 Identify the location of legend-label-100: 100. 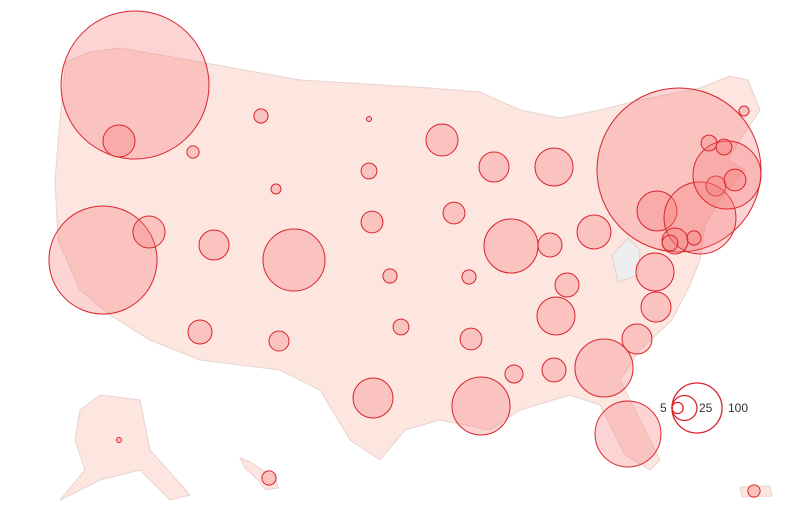
(738, 408).